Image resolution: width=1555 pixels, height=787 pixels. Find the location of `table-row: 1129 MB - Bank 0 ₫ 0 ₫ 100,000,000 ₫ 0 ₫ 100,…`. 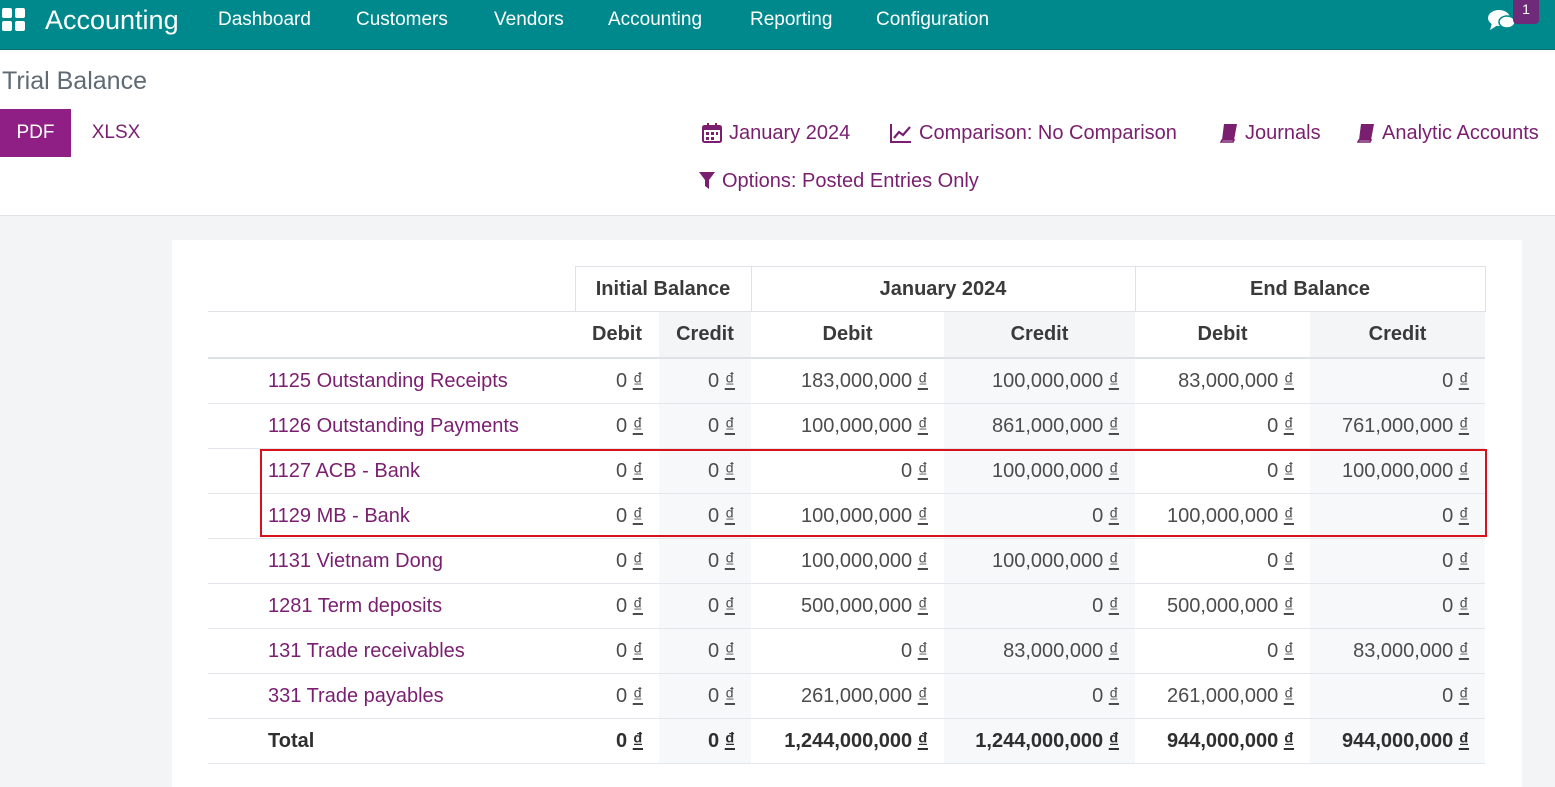

table-row: 1129 MB - Bank 0 ₫ 0 ₫ 100,000,000 ₫ 0 ₫ 100,… is located at coordinates (847, 516).